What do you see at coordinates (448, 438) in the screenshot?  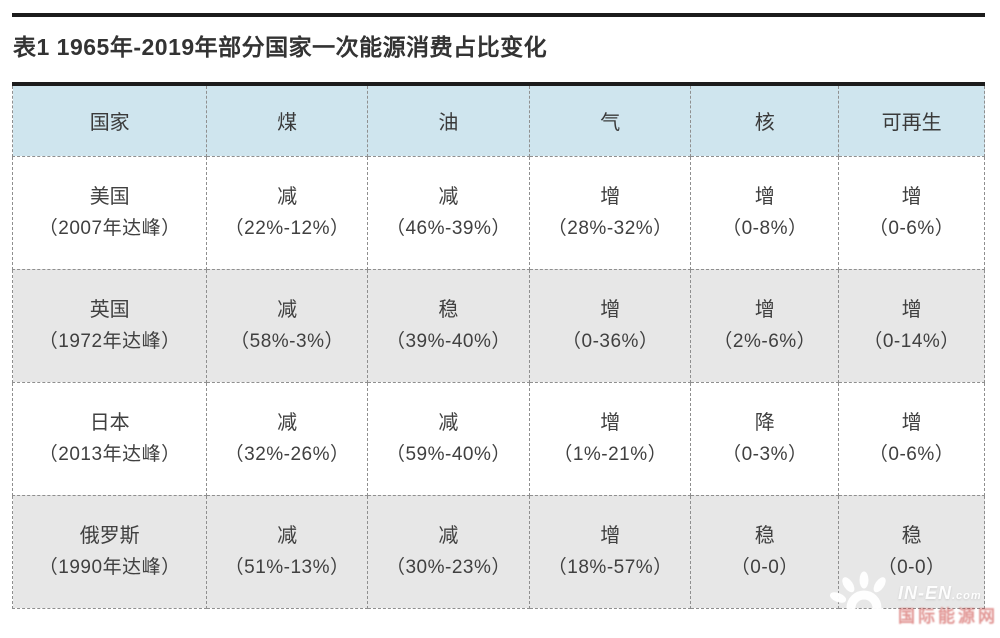 I see `value-cell-oil: 减 （59%-40%）` at bounding box center [448, 438].